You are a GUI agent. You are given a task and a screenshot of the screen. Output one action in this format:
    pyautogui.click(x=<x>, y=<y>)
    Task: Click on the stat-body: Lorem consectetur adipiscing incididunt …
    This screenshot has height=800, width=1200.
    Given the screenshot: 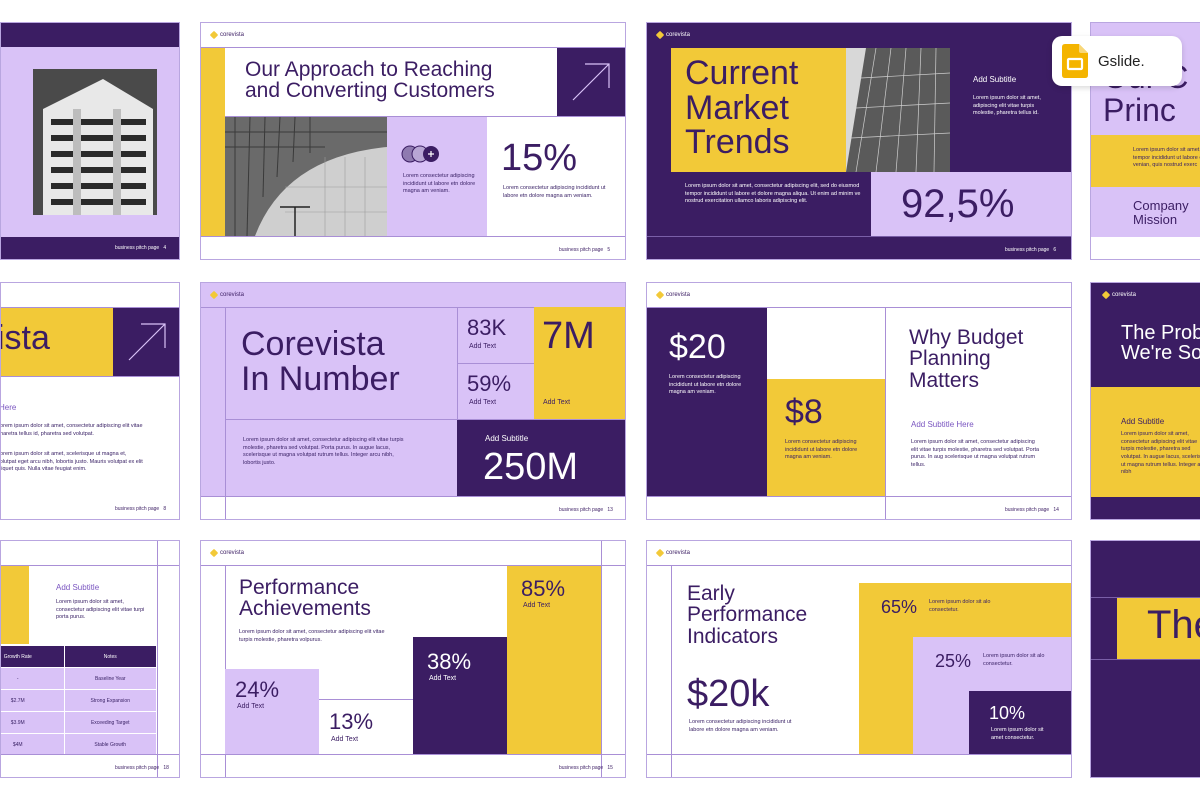 What is the action you would take?
    pyautogui.click(x=554, y=192)
    